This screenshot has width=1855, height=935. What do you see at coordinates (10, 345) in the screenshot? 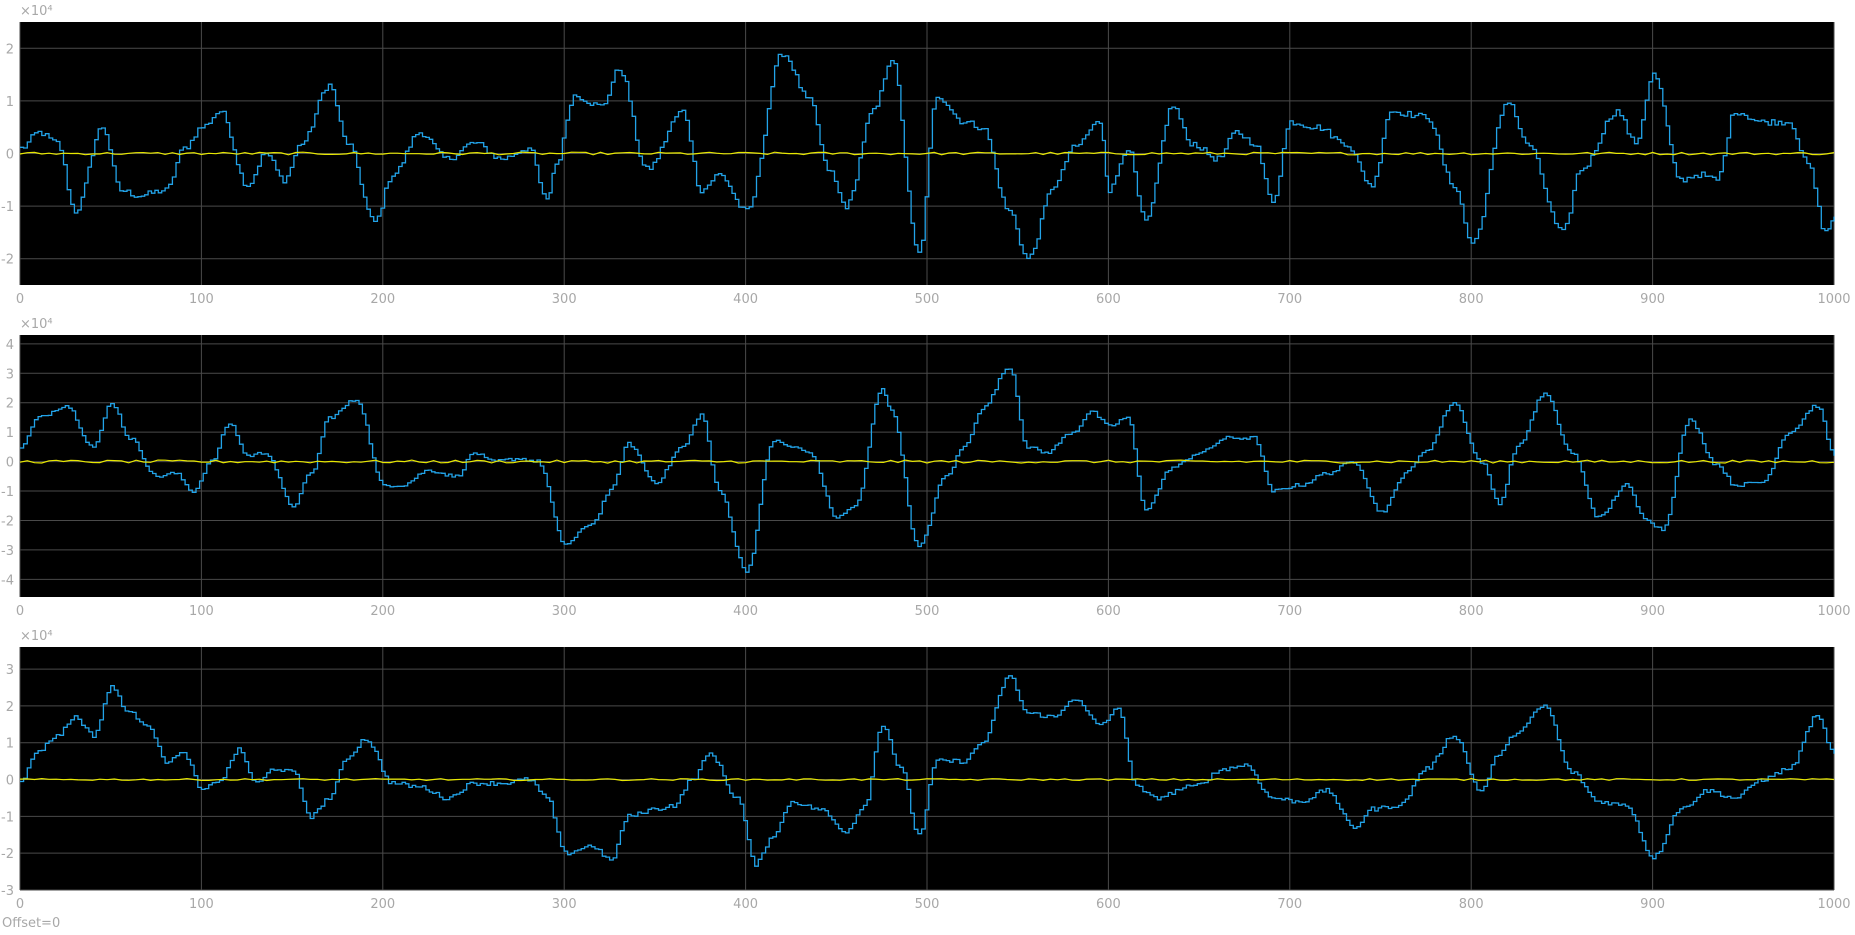
I see `y-tick-label: 4` at bounding box center [10, 345].